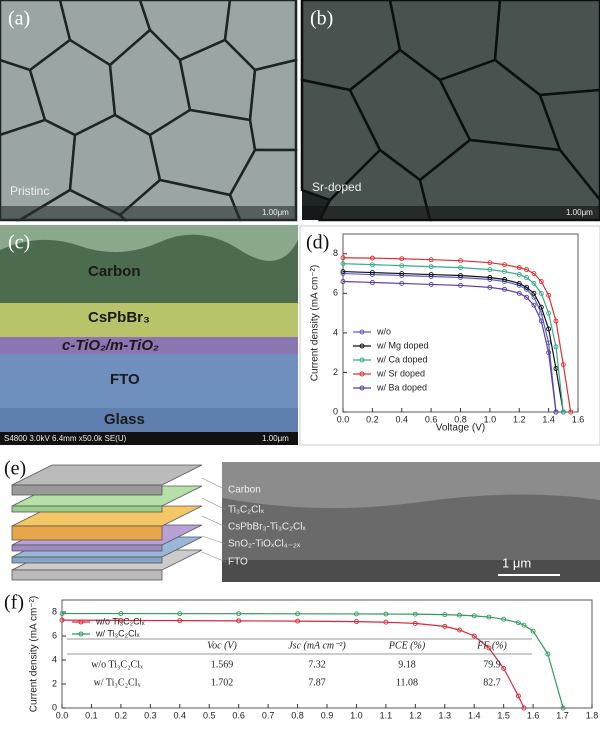 Image resolution: width=600 pixels, height=740 pixels. What do you see at coordinates (407, 682) in the screenshot?
I see `table-cell: 11.08` at bounding box center [407, 682].